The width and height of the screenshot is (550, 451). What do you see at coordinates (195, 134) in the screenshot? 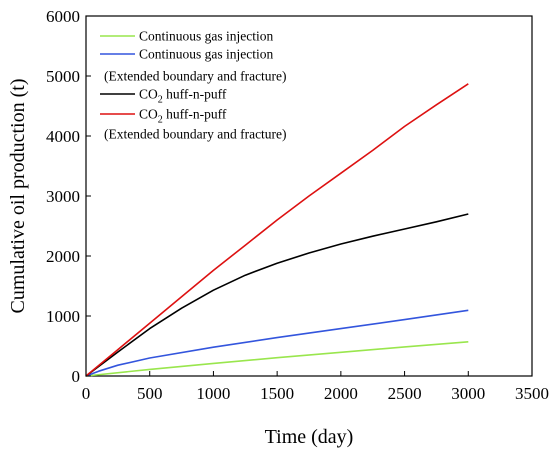
I see `legend-label-4-line2: (Extended boundary and fracture)` at bounding box center [195, 134].